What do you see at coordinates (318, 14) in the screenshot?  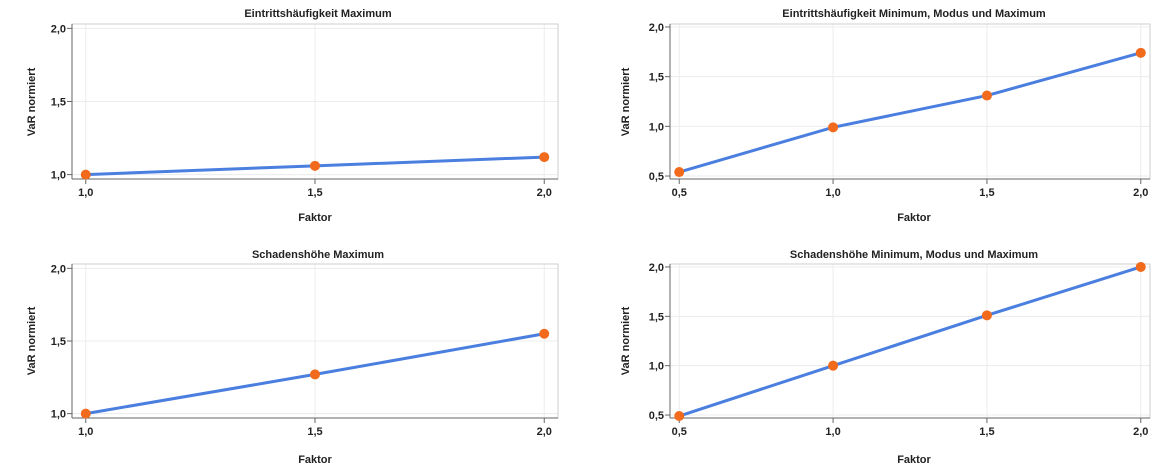 I see `chart-title: Eintrittshäufigkeit Maximum` at bounding box center [318, 14].